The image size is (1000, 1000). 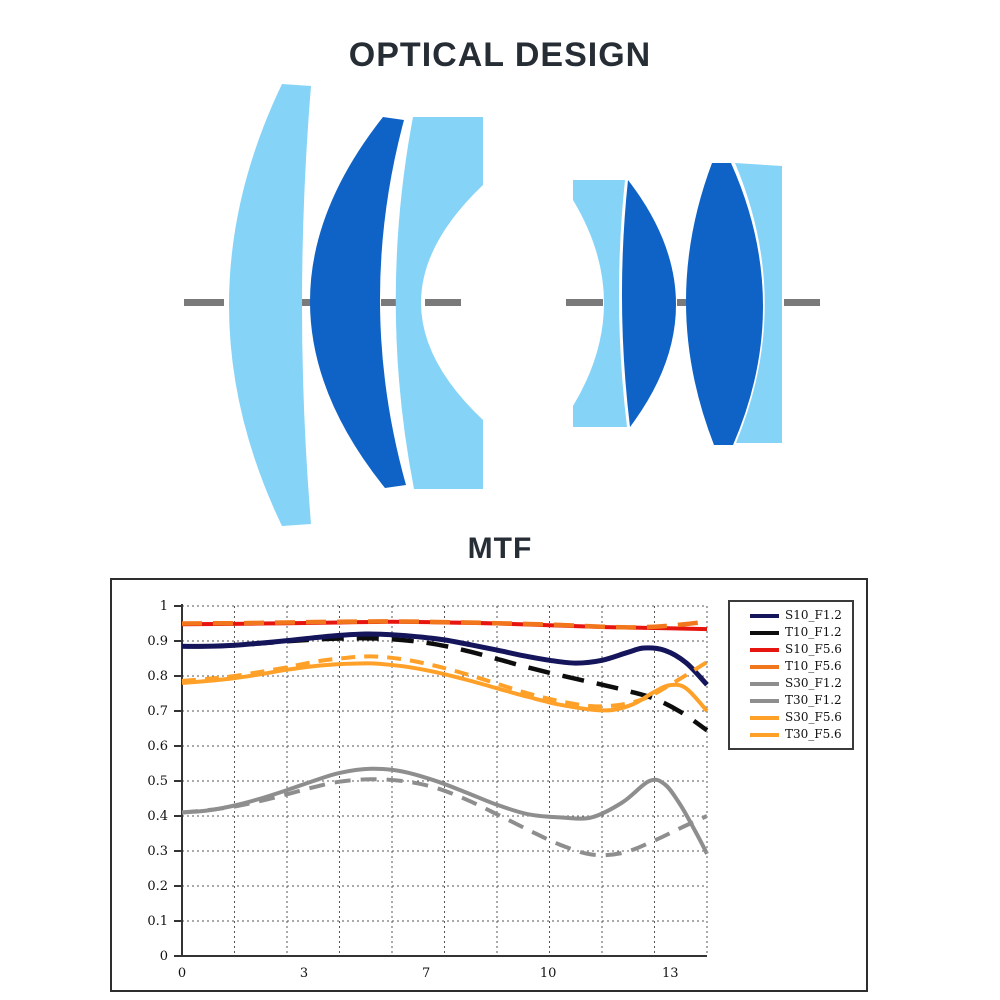 I want to click on x-tick-label: 0, so click(x=182, y=973).